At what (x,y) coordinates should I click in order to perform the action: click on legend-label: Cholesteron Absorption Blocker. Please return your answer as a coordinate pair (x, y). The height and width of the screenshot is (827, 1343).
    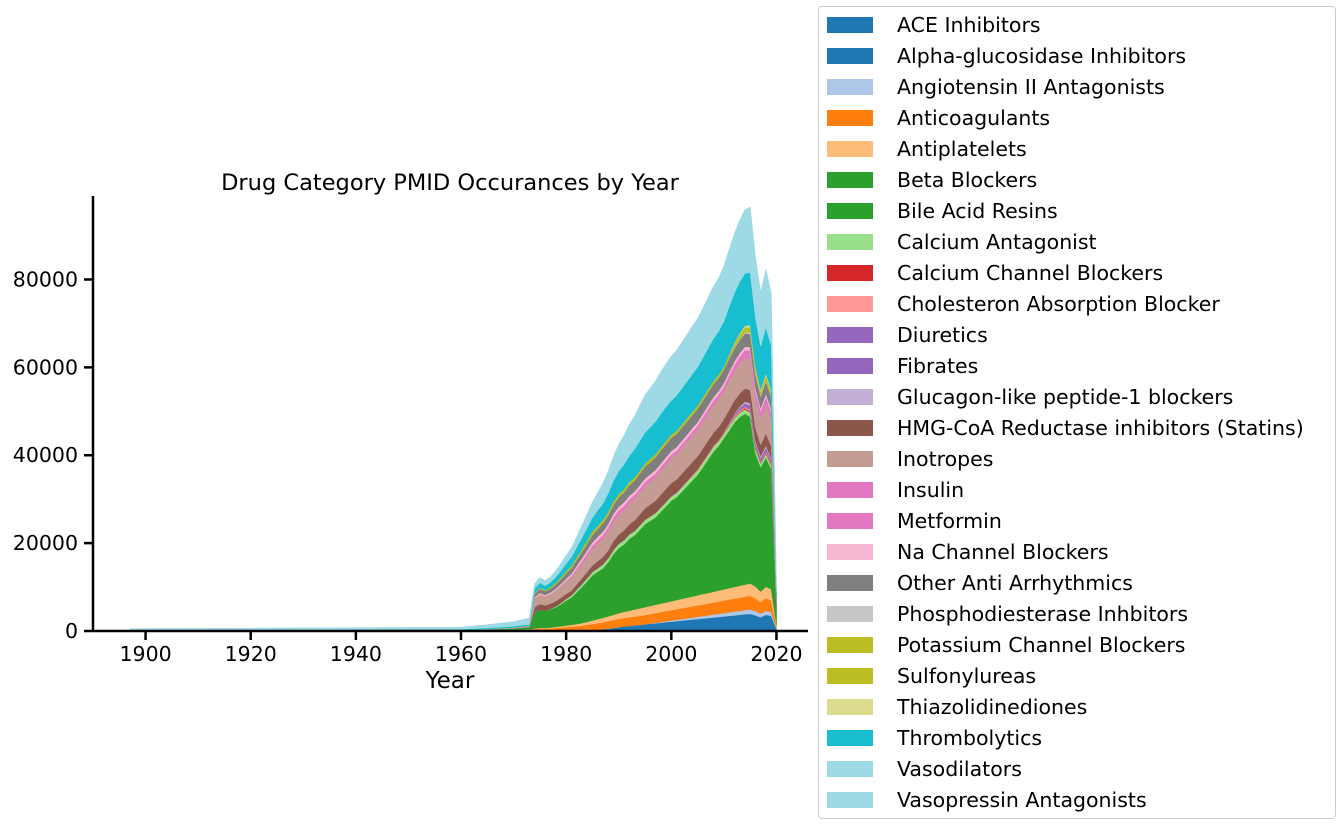
    Looking at the image, I should click on (1058, 304).